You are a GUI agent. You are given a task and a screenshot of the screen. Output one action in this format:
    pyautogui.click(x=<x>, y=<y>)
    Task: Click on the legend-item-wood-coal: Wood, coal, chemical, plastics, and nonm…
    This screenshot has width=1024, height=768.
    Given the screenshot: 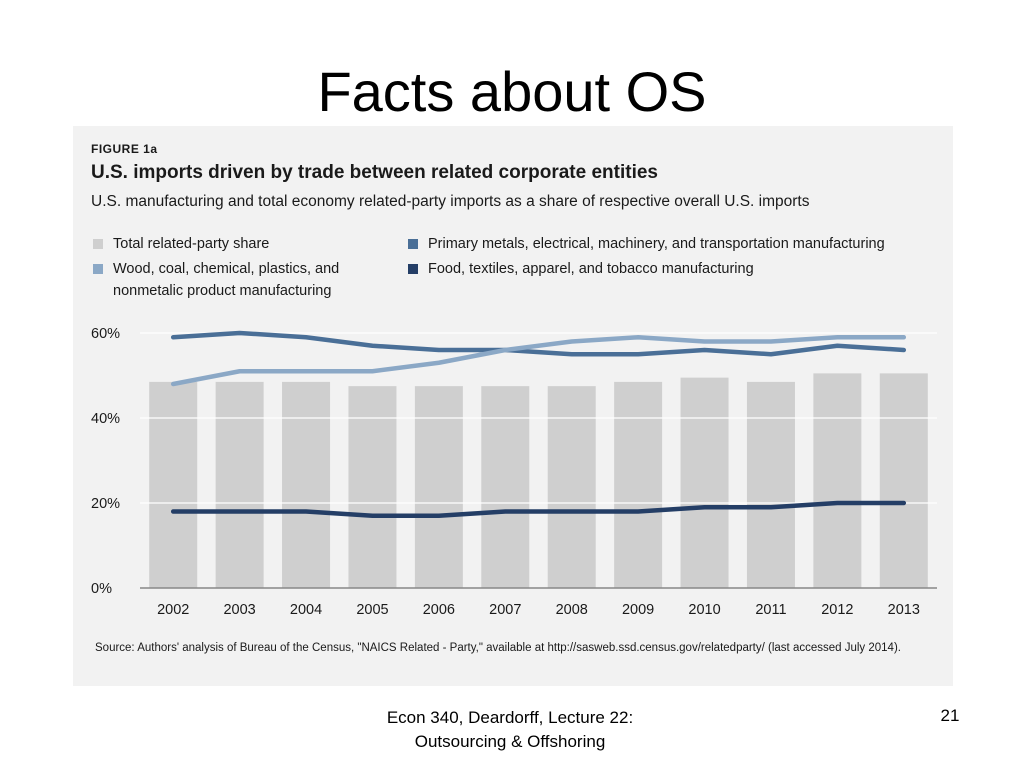 What is the action you would take?
    pyautogui.click(x=243, y=280)
    